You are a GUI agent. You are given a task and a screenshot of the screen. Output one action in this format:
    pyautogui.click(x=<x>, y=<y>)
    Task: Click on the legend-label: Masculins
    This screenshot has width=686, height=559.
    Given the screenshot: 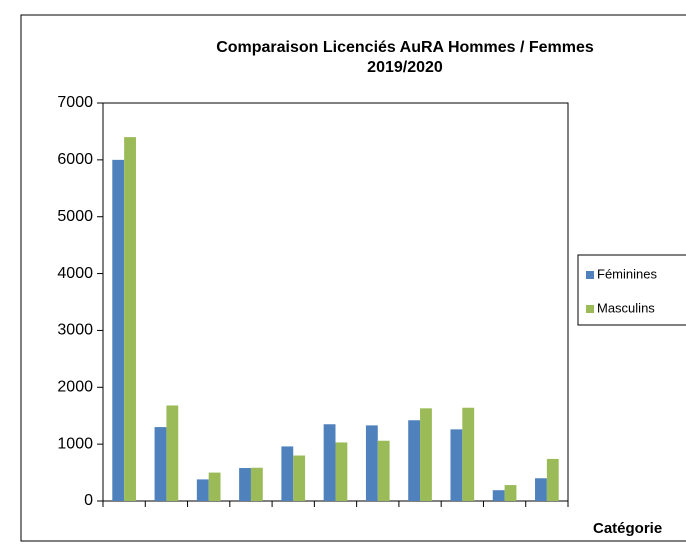 What is the action you would take?
    pyautogui.click(x=626, y=307)
    